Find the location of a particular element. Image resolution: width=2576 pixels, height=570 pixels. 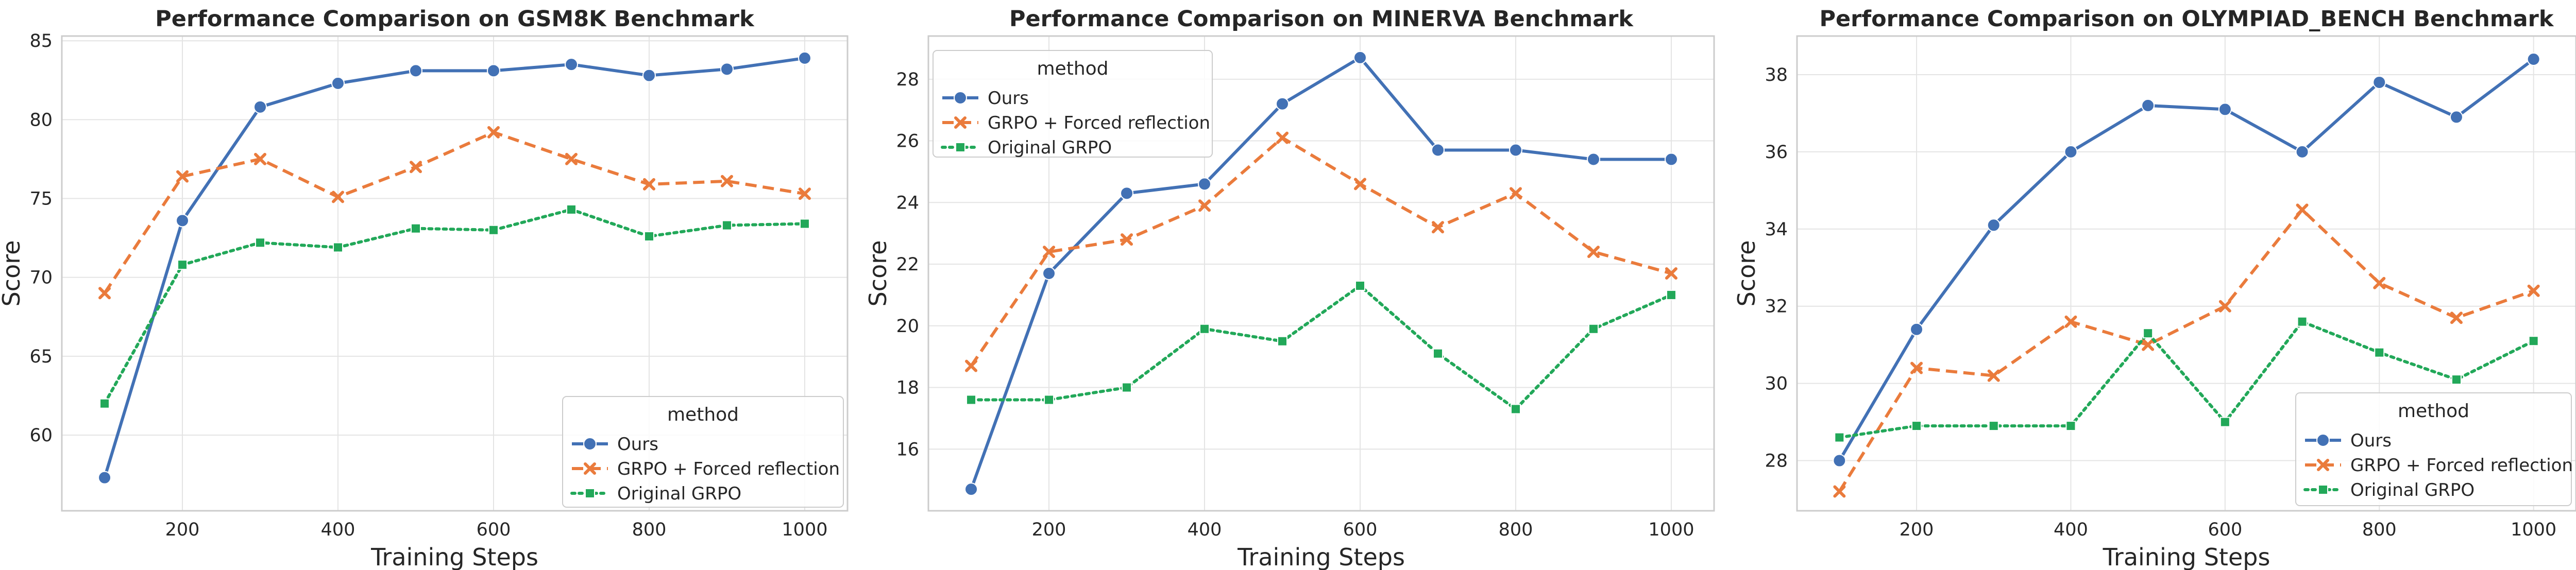

y-tick-label: 30 is located at coordinates (1776, 384).